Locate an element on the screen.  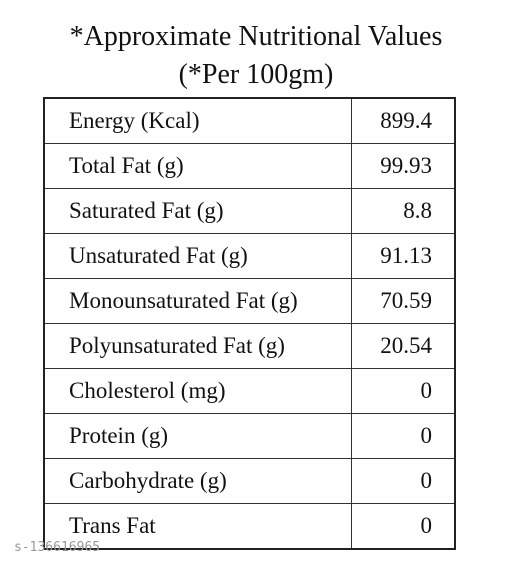
nutrient-value: 70.59 is located at coordinates (403, 301).